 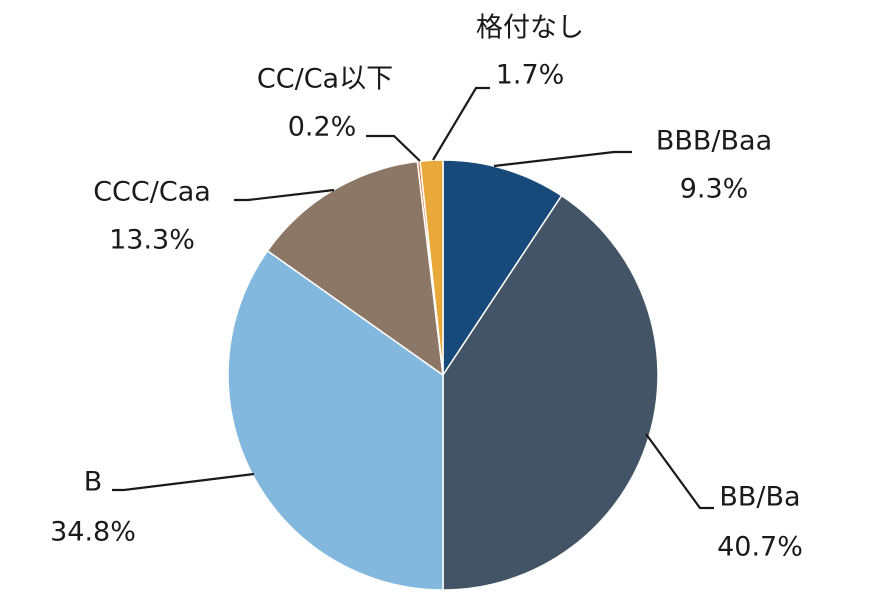 I want to click on leader-line-bbb-baa, so click(x=562, y=159).